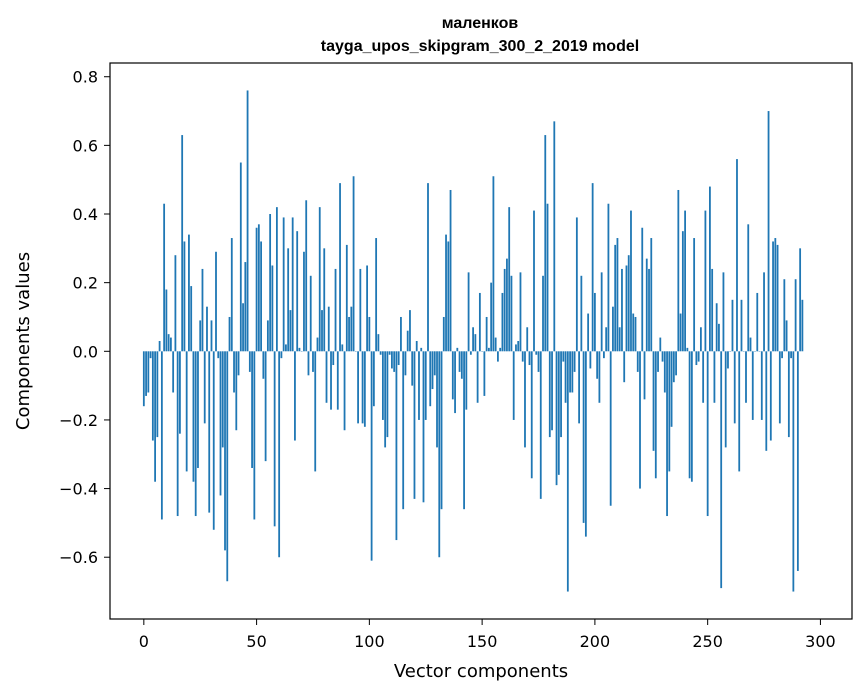 The height and width of the screenshot is (696, 867). Describe the element at coordinates (369, 641) in the screenshot. I see `x-tick-label: 100` at that location.